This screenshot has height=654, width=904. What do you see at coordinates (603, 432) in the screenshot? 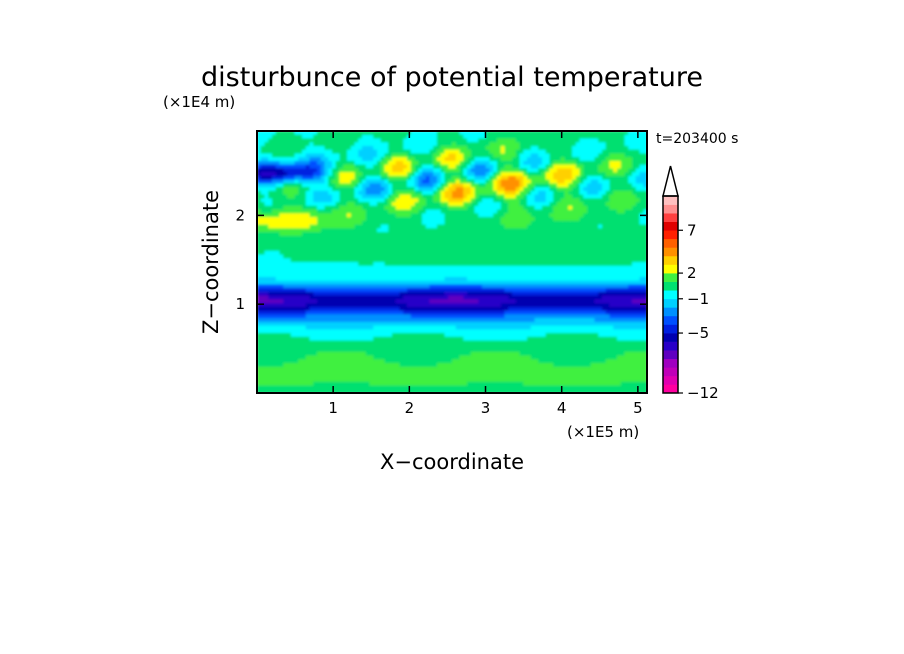
I see `x-unit-label: (×1E5 m)` at bounding box center [603, 432].